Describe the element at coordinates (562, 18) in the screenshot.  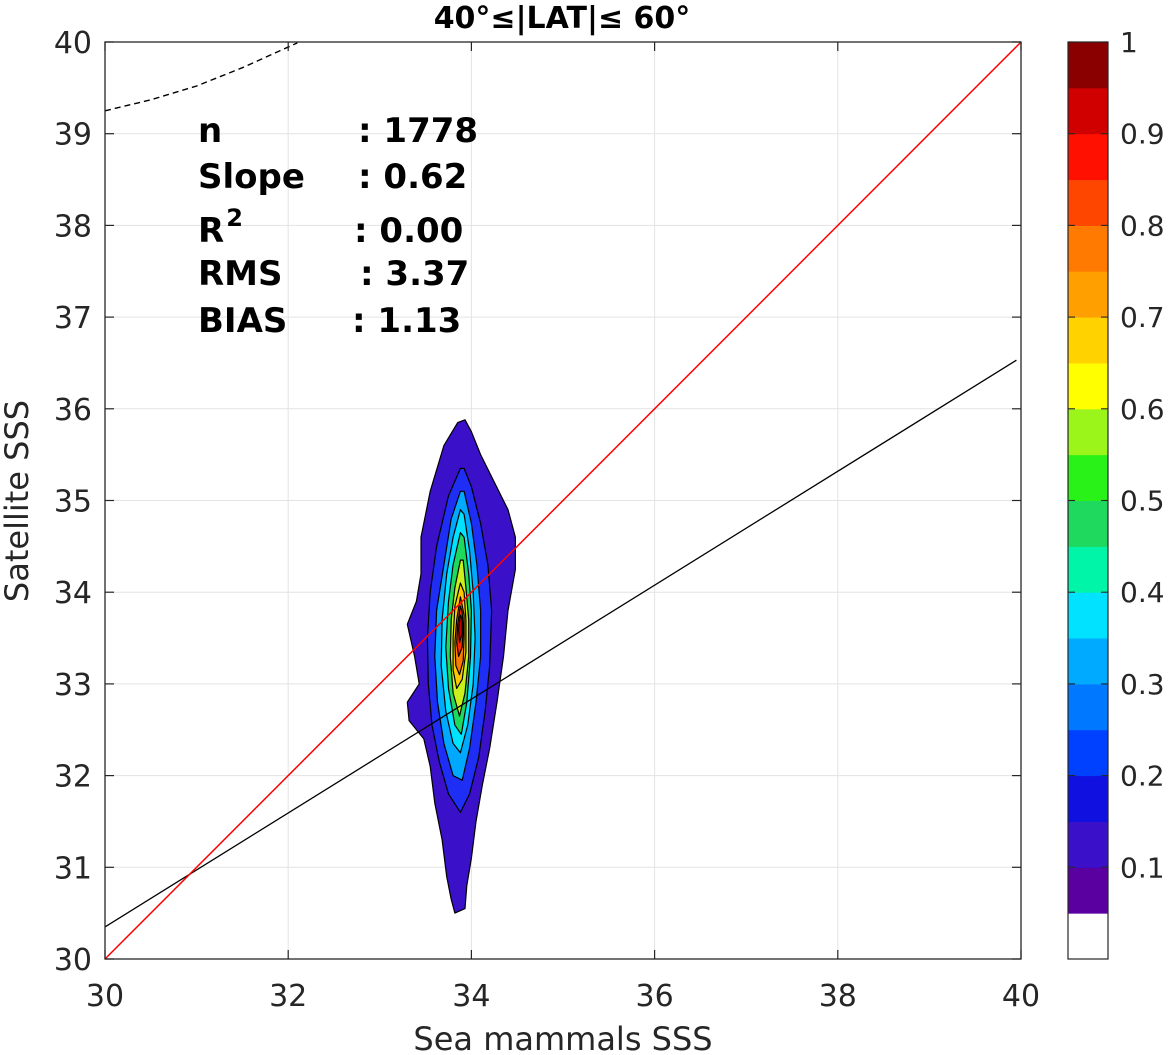
I see `chart-title: 40°≤|LAT|≤ 60°` at that location.